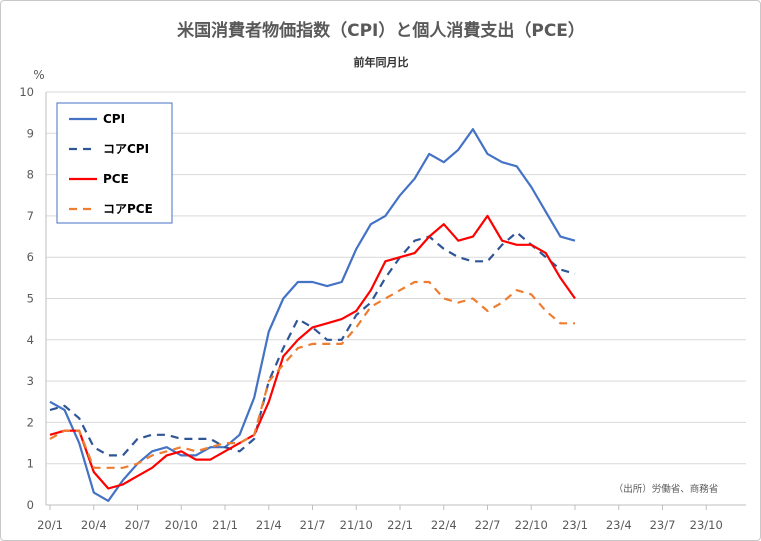 Image resolution: width=761 pixels, height=541 pixels. What do you see at coordinates (138, 525) in the screenshot?
I see `x-tick-label: 20/7` at bounding box center [138, 525].